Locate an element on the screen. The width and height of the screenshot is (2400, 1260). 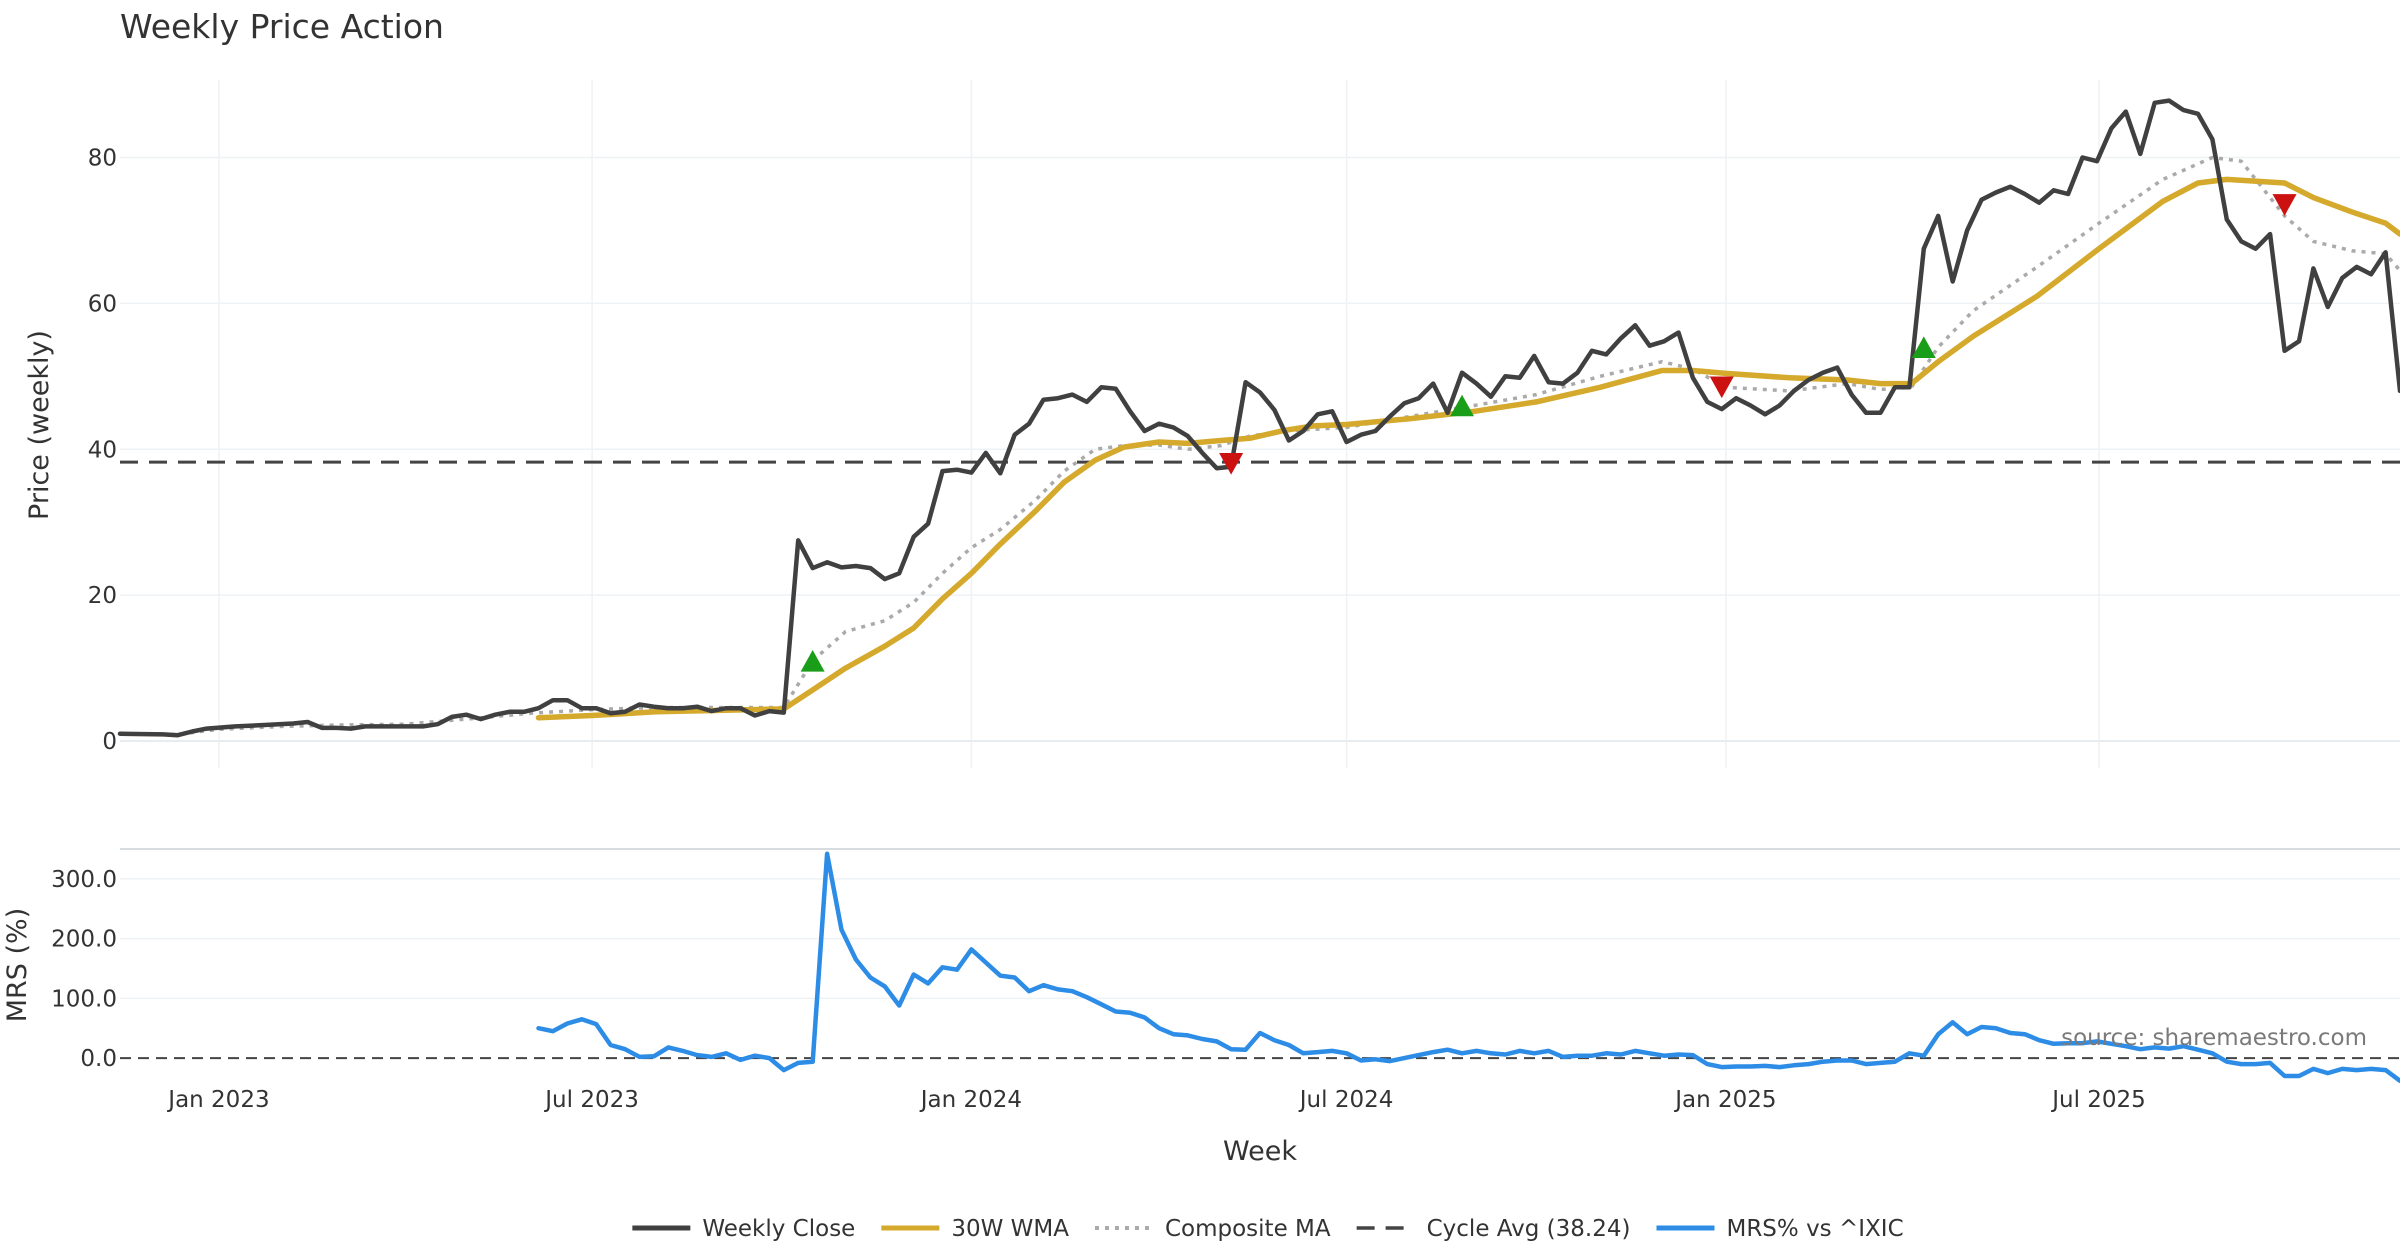
x-tick-label: Jul 2024 is located at coordinates (1346, 1100).